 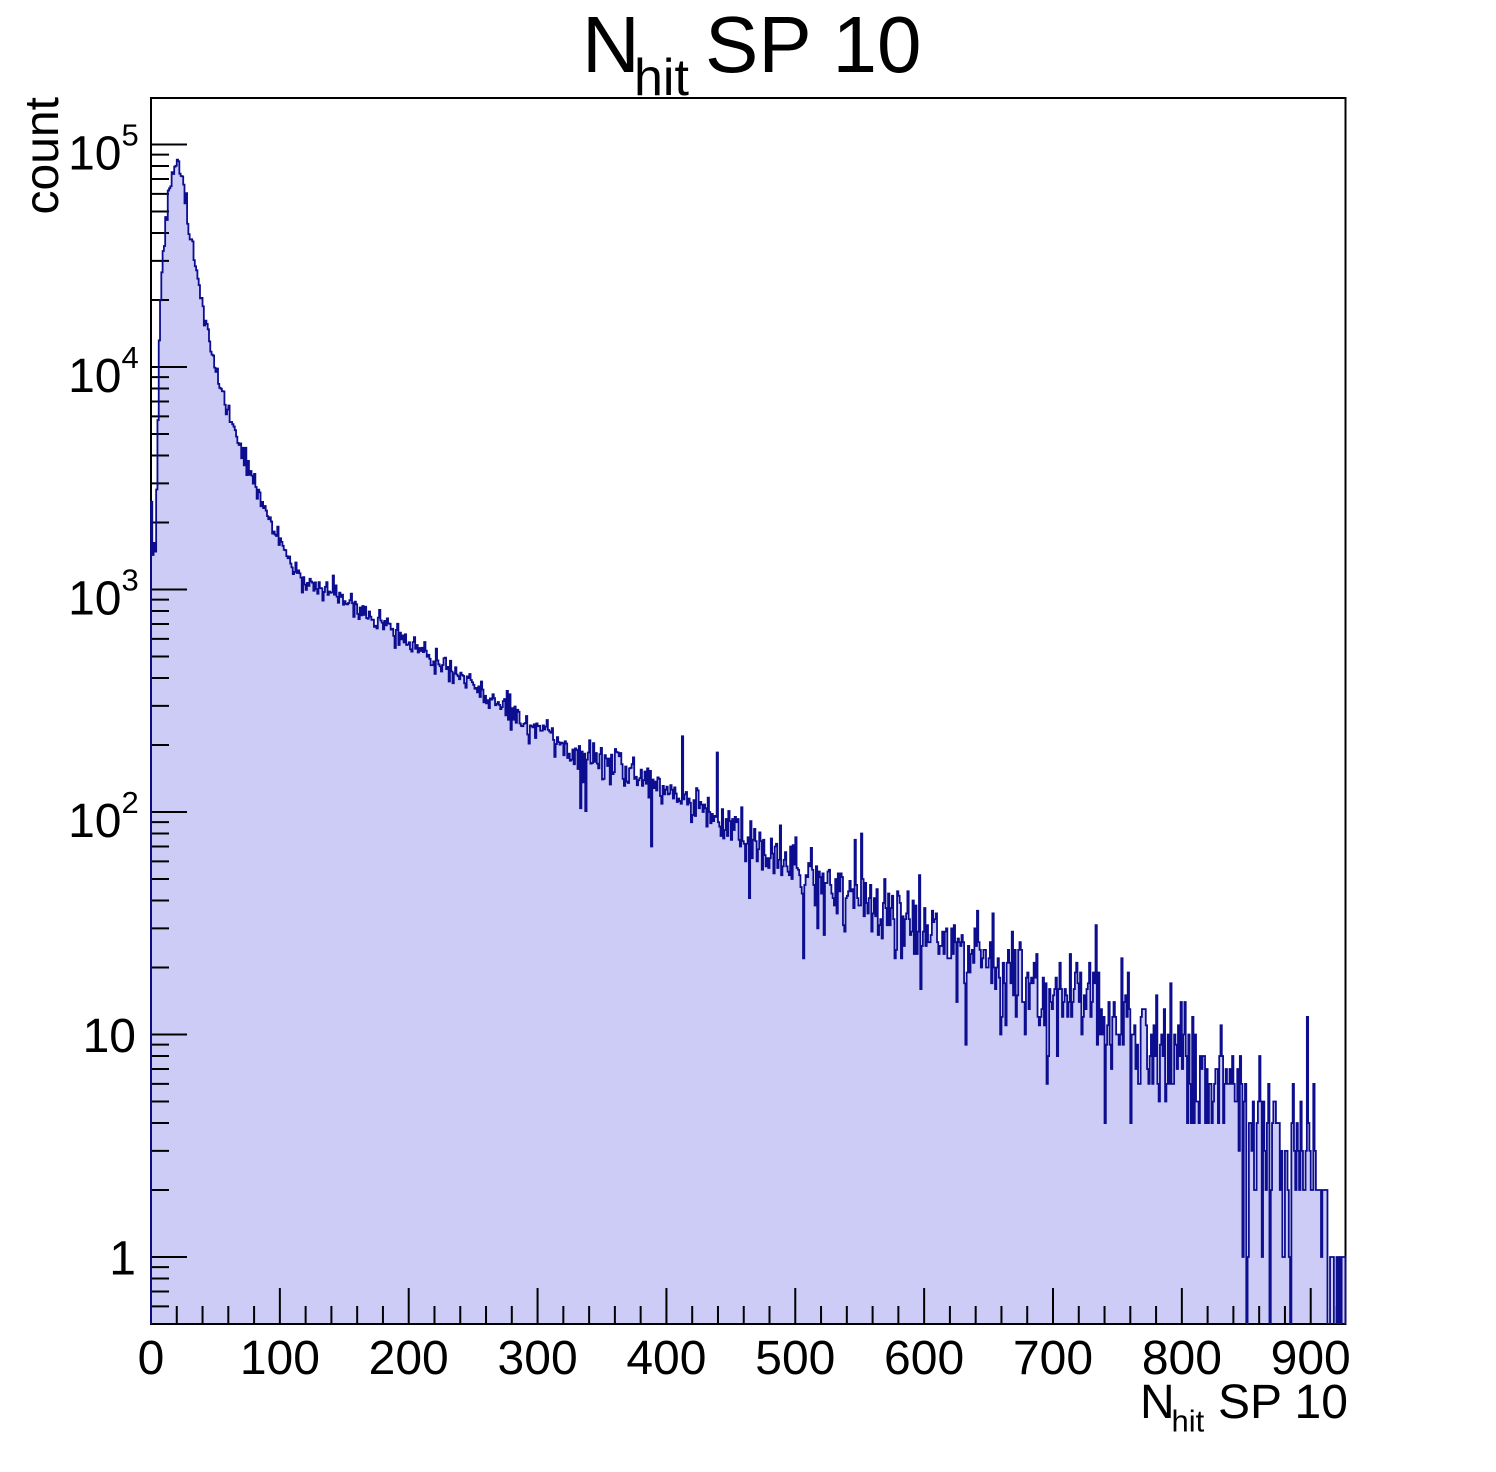 I want to click on svg-text: 500, so click(x=795, y=1358).